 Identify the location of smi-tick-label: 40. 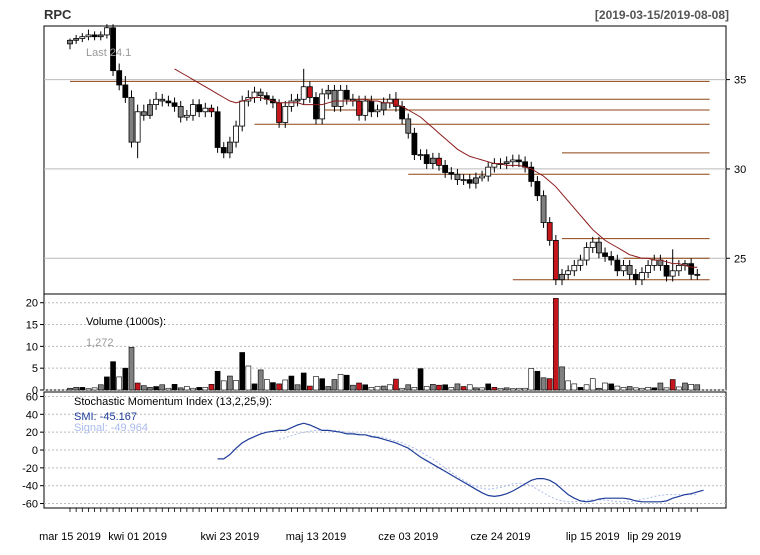
(32, 415).